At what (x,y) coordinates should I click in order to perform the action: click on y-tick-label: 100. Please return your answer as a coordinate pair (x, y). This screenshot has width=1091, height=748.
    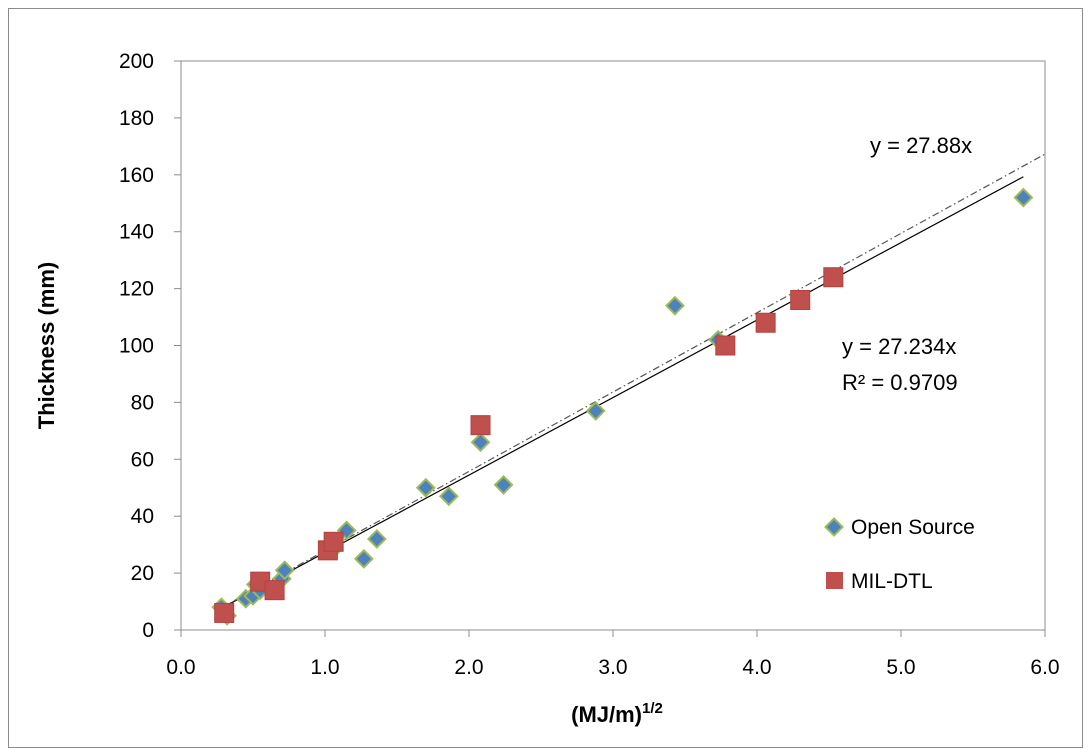
    Looking at the image, I should click on (136, 346).